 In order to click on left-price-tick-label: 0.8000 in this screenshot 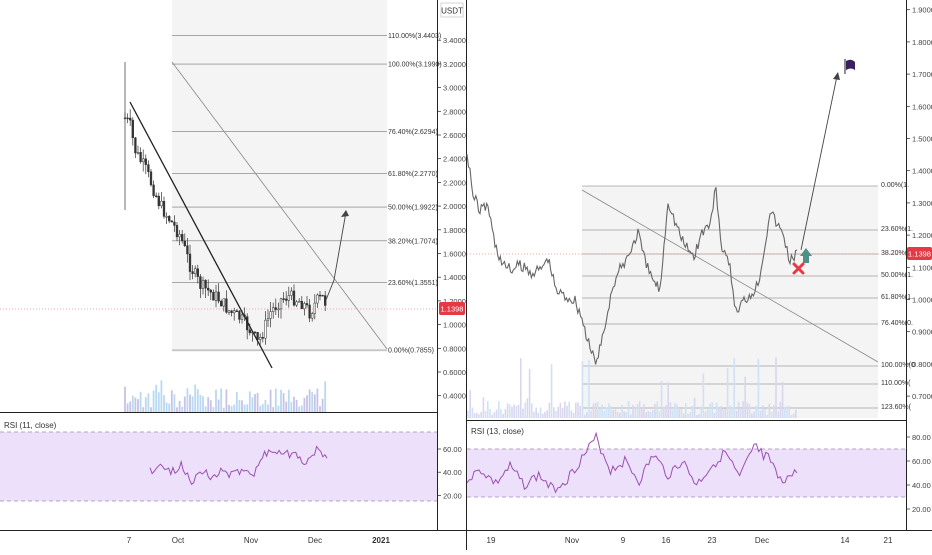, I will do `click(454, 348)`.